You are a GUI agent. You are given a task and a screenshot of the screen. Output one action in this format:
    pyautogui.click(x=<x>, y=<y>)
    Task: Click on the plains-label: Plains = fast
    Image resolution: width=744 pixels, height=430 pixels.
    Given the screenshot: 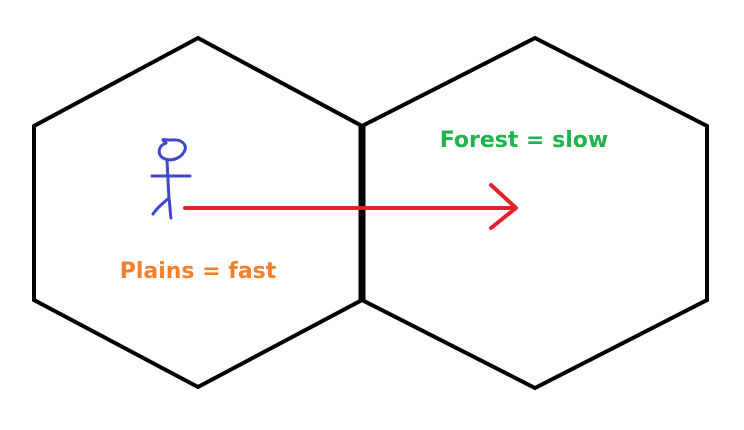 What is the action you would take?
    pyautogui.click(x=198, y=271)
    